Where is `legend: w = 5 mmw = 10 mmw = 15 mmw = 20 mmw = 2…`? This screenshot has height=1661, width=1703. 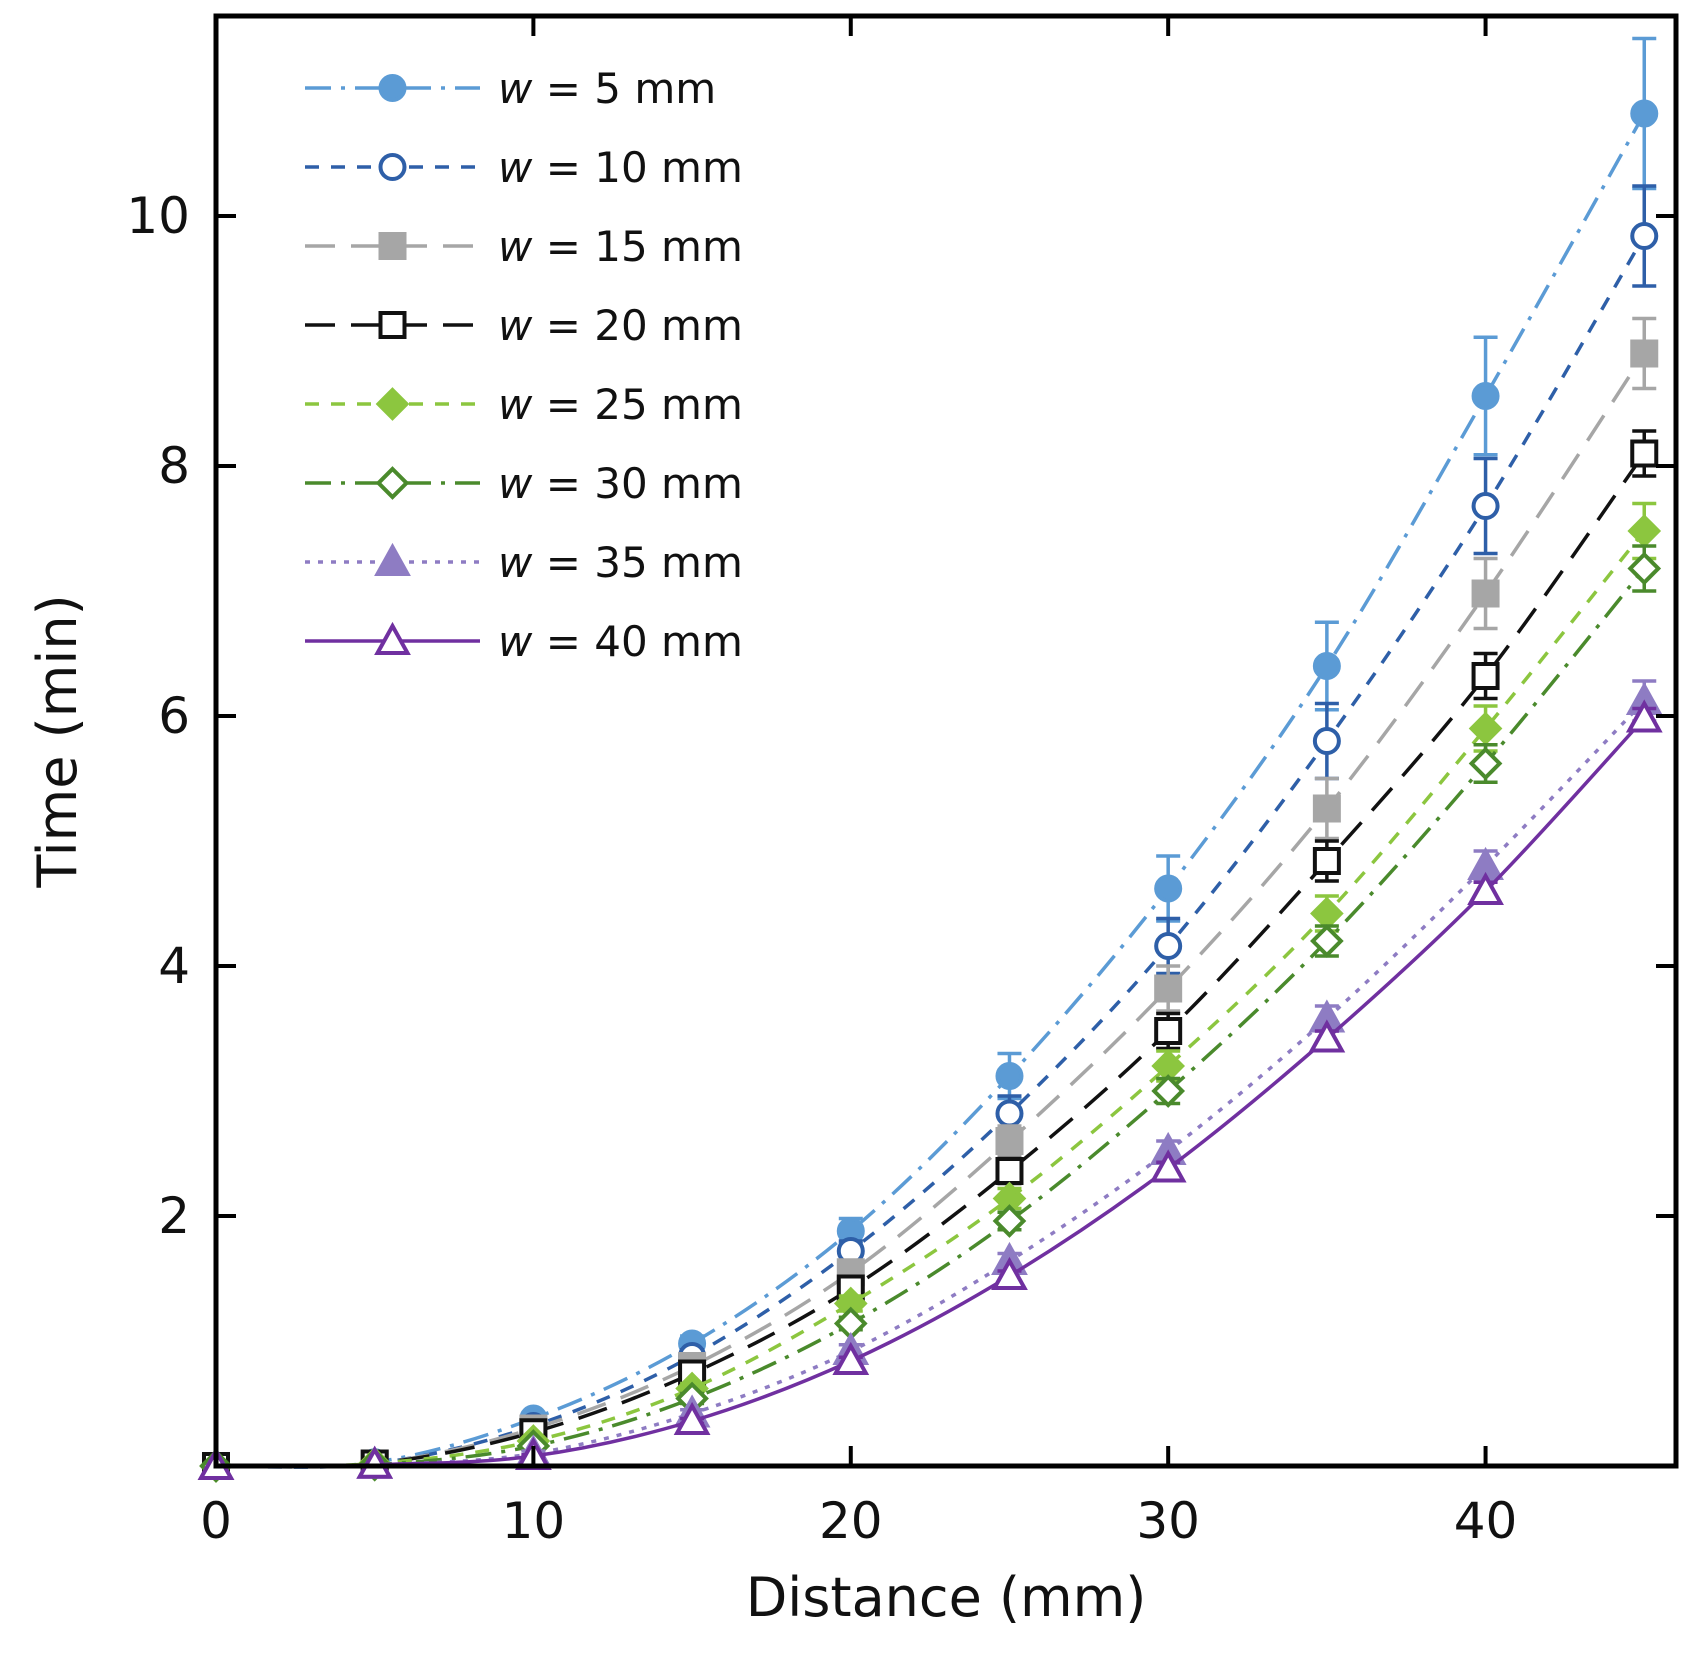 legend: w = 5 mmw = 10 mmw = 15 mmw = 20 mmw = 2… is located at coordinates (524, 365).